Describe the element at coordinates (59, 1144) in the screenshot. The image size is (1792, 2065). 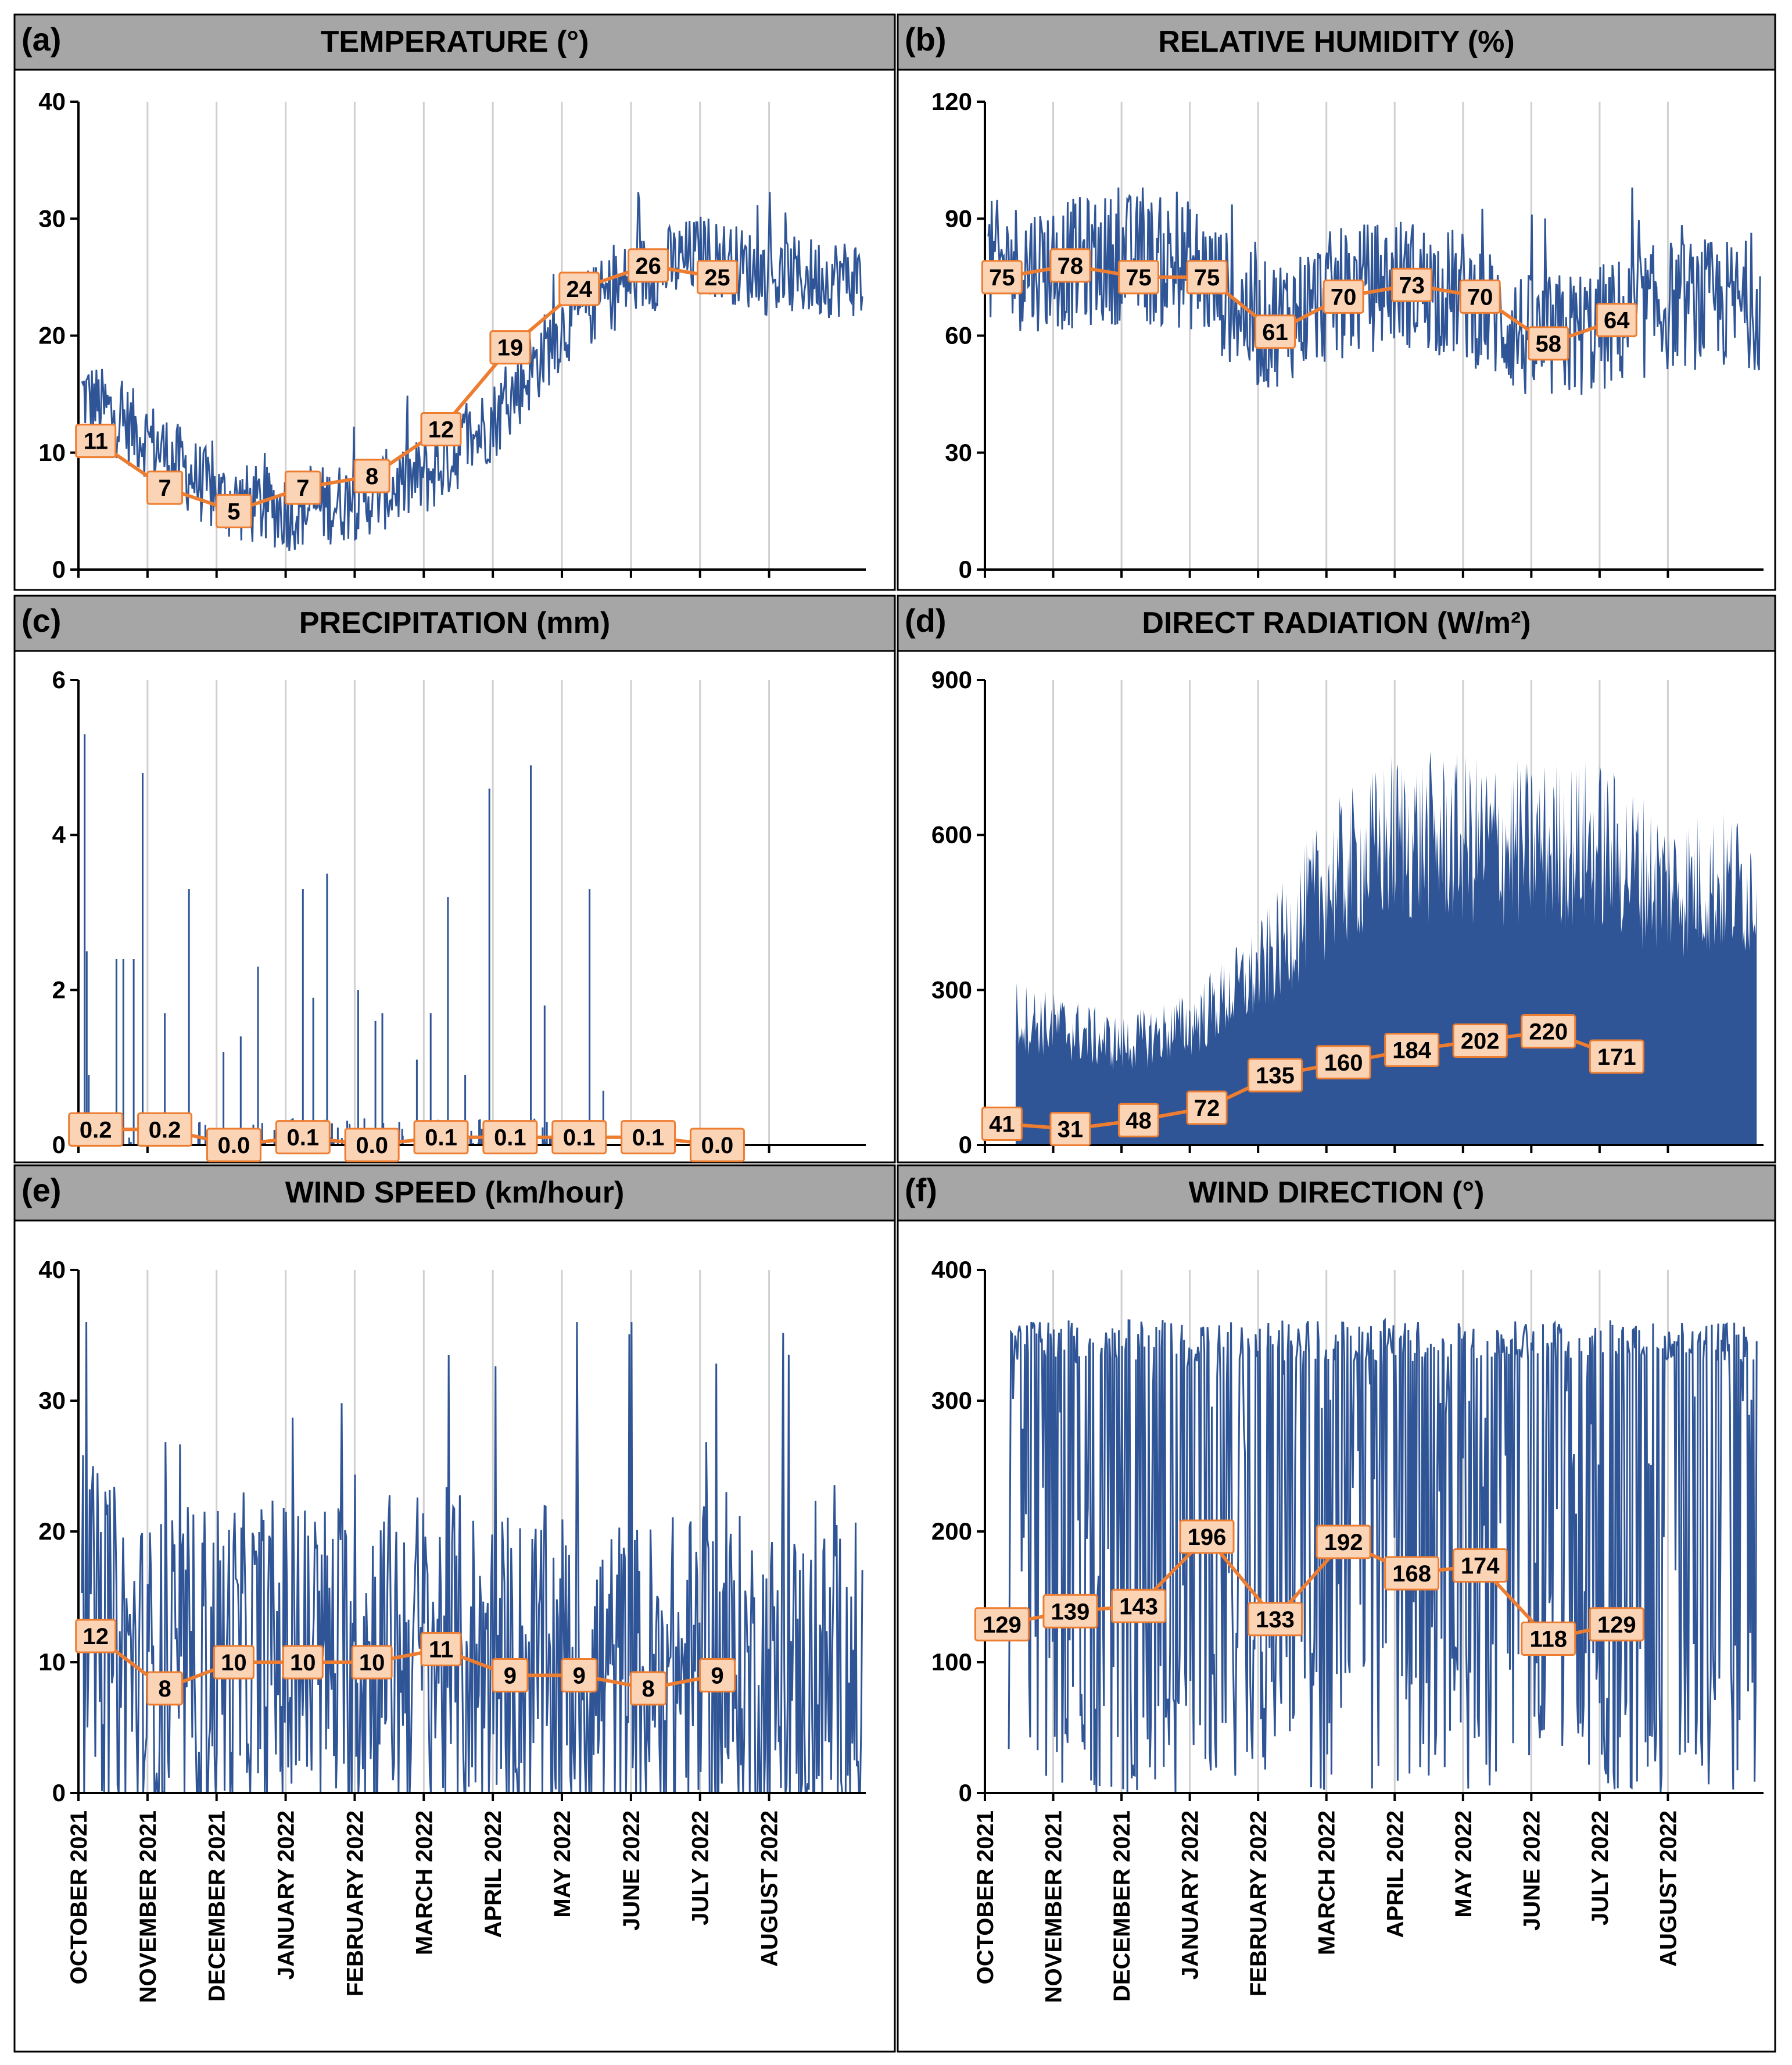
I see `y-tick-label: 0` at that location.